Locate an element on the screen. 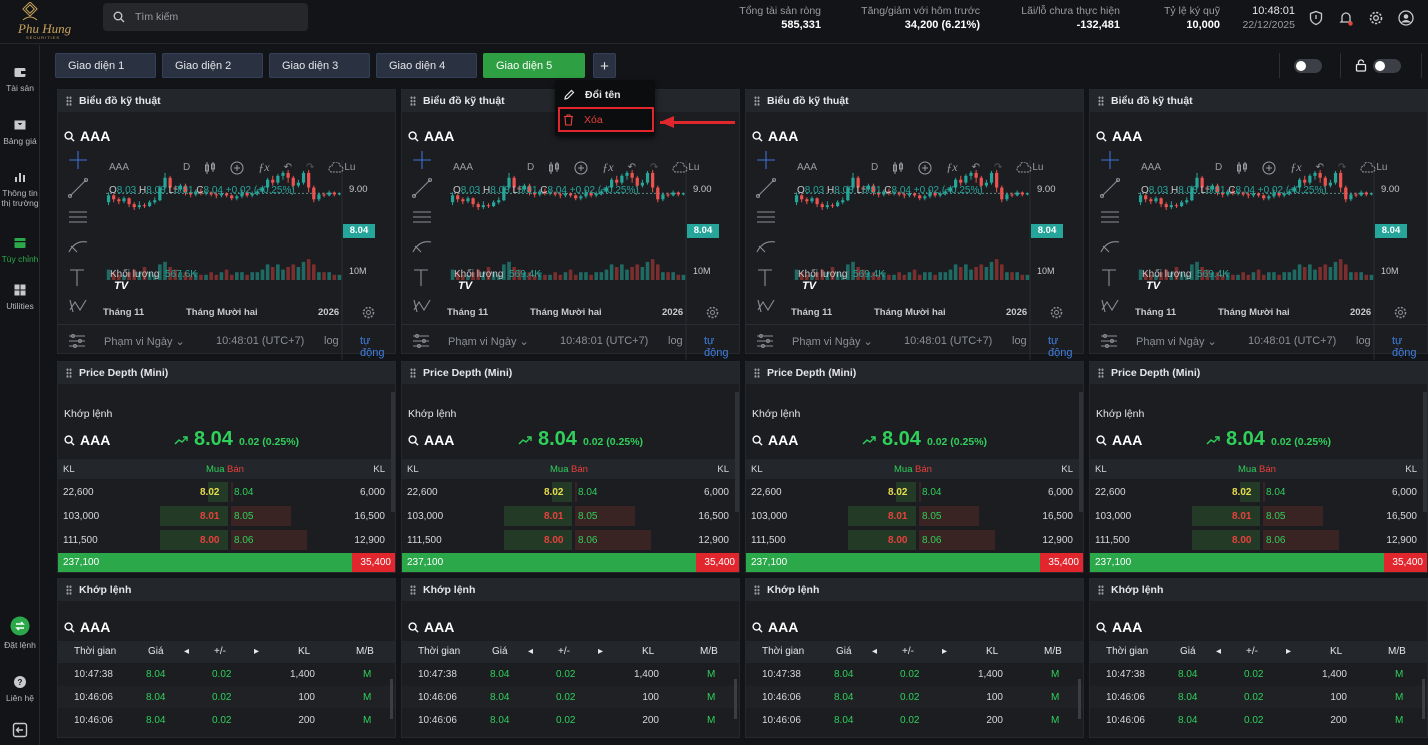  add-tab-button: + is located at coordinates (604, 65).